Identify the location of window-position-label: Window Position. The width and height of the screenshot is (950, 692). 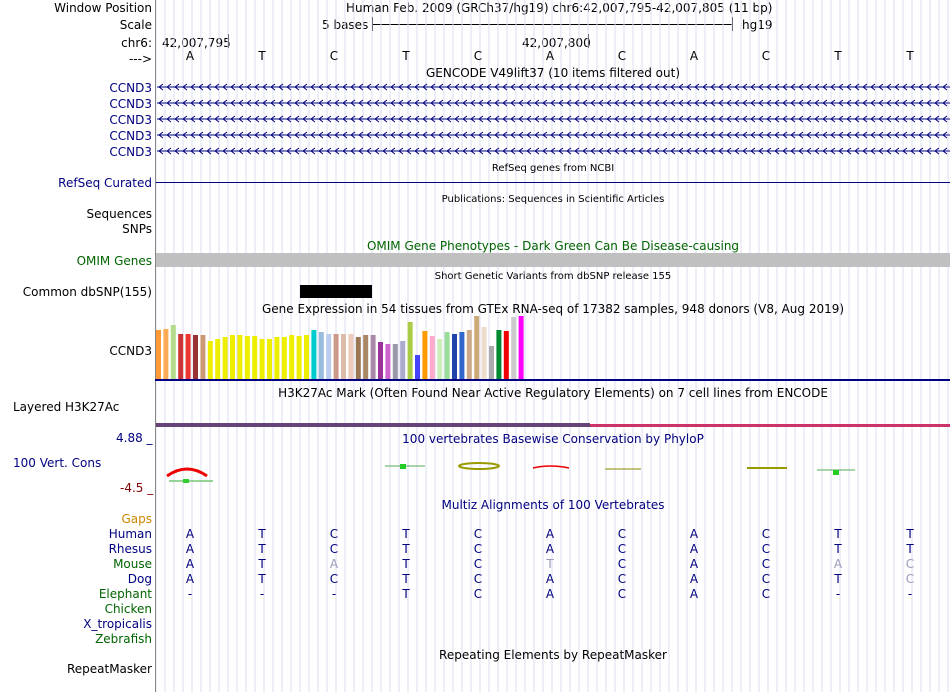
(103, 8).